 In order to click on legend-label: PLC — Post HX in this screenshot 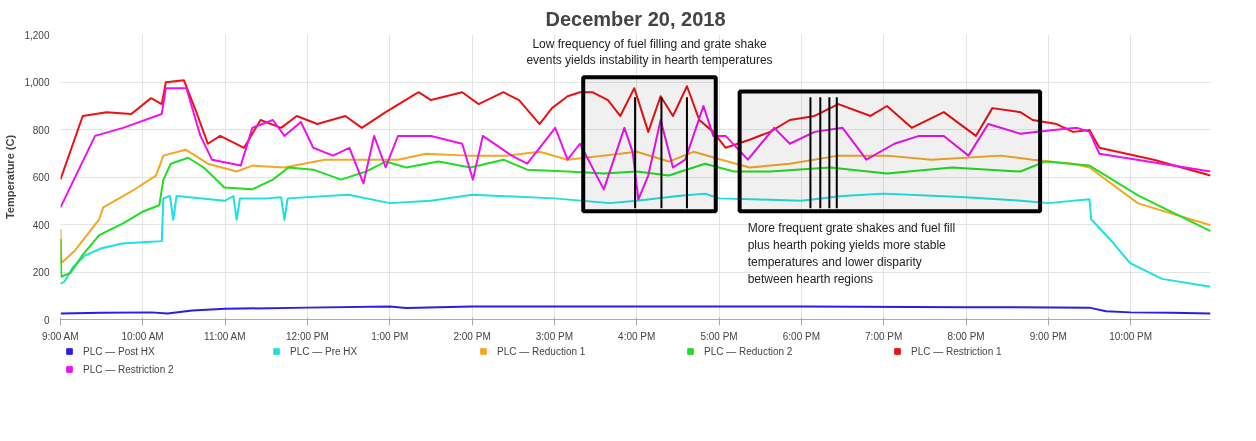, I will do `click(119, 351)`.